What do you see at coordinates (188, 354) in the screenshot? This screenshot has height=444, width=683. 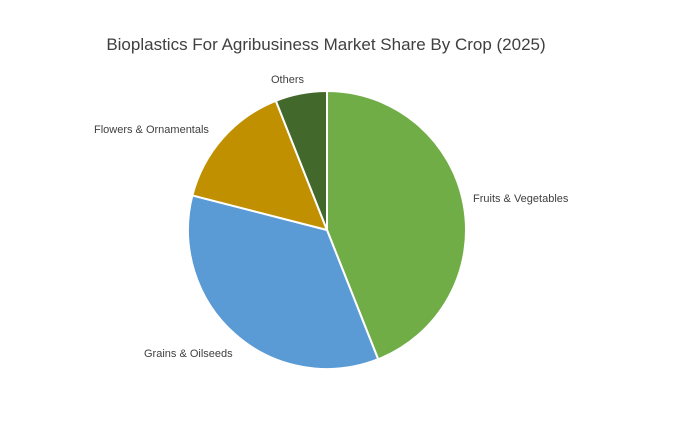 I see `slice-label-grains-oilseeds: Grains & Oilseeds` at bounding box center [188, 354].